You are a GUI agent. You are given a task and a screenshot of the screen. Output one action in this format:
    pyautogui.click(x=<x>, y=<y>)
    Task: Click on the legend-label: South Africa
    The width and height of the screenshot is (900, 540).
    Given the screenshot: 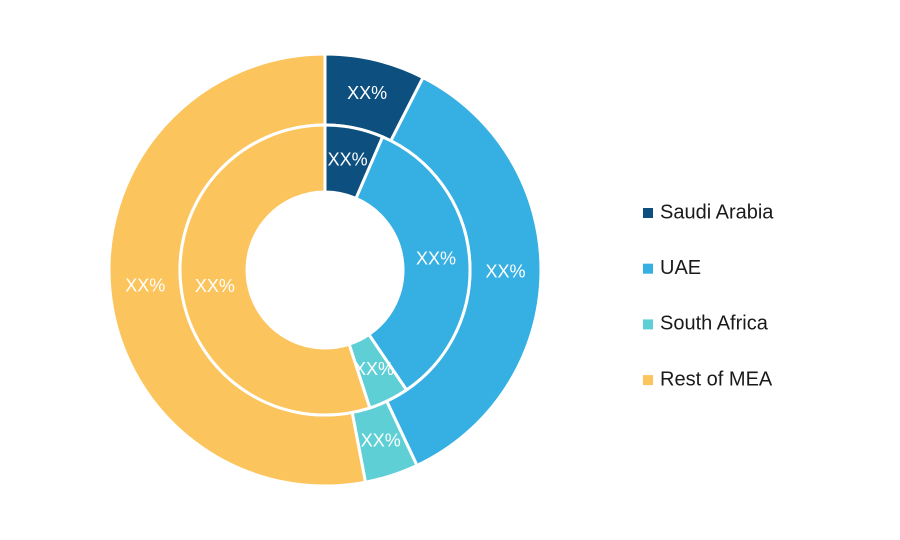 What is the action you would take?
    pyautogui.click(x=714, y=324)
    